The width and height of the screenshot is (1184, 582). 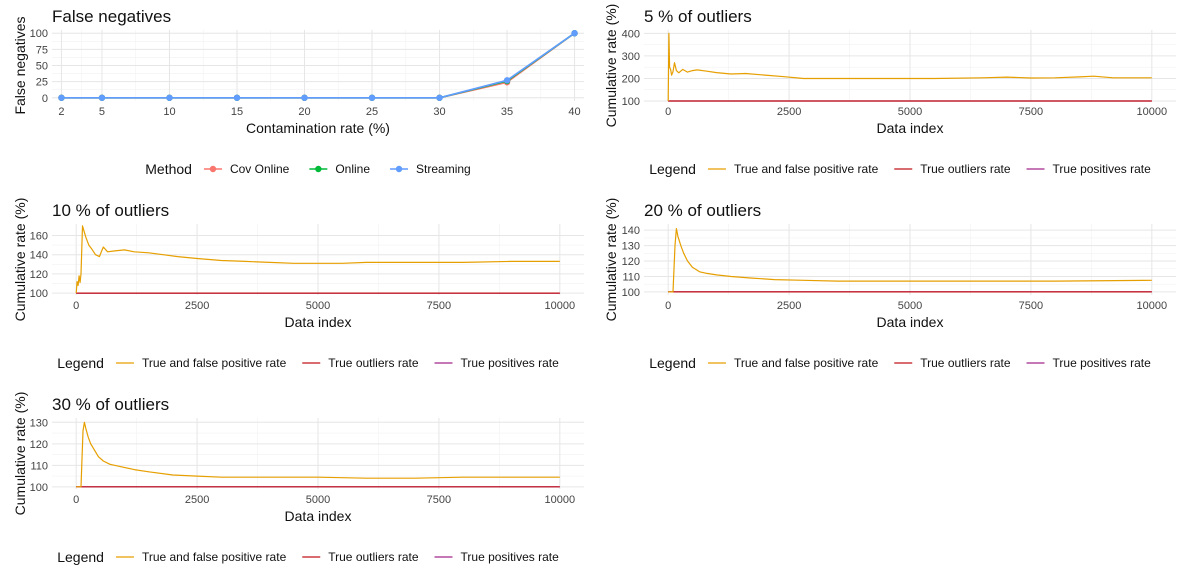 I want to click on legend-title: Method, so click(x=168, y=169).